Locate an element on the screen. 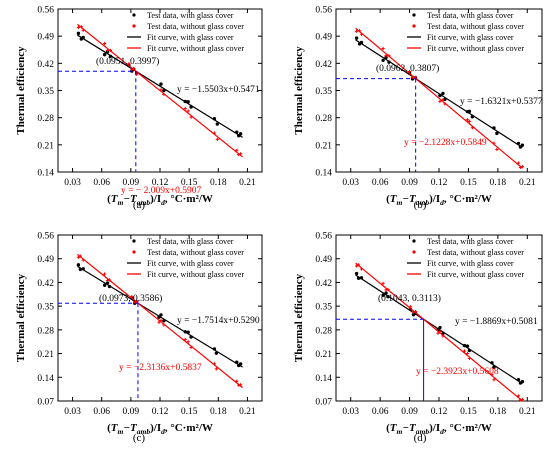 The height and width of the screenshot is (451, 550). y-tick-label: 0.35 is located at coordinates (45, 92).